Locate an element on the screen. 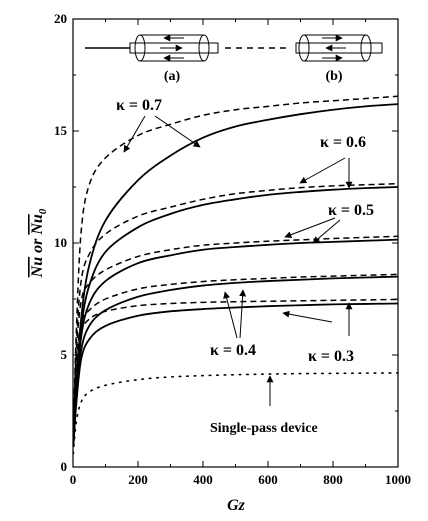 This screenshot has width=428, height=521. x-tick-label: 600 is located at coordinates (268, 479).